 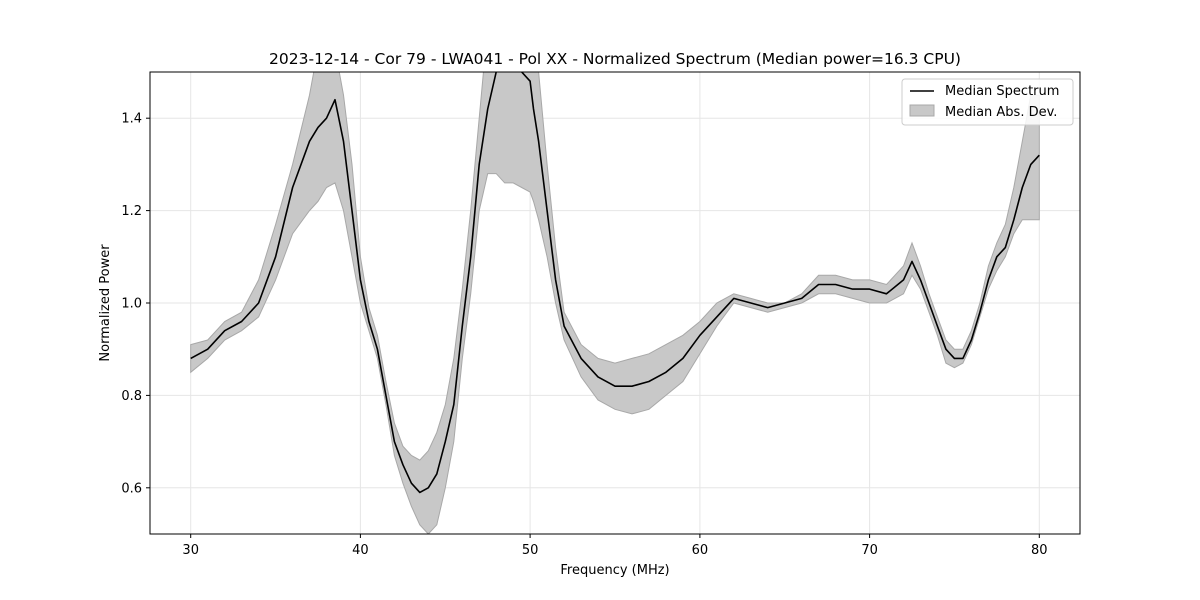 I want to click on y-axis-ticks: 0.6 0.8 1.0 1.2 1.4, so click(x=135, y=304).